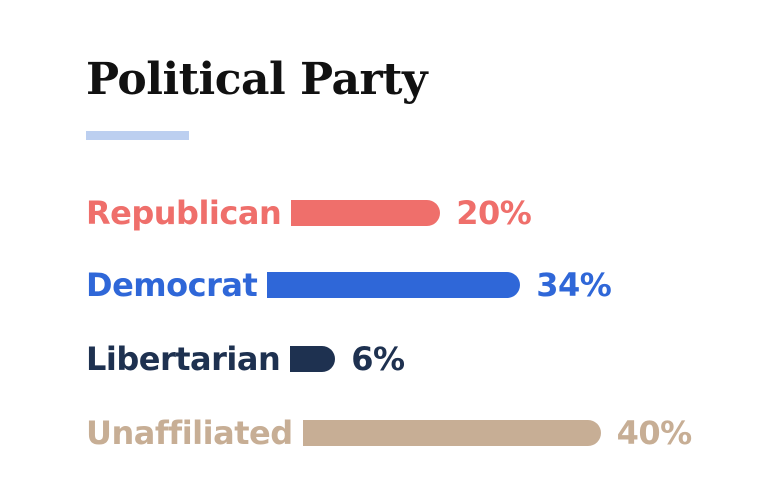 The image size is (768, 502). Describe the element at coordinates (189, 433) in the screenshot. I see `bar-label-unaffiliated: Unaffiliated` at that location.